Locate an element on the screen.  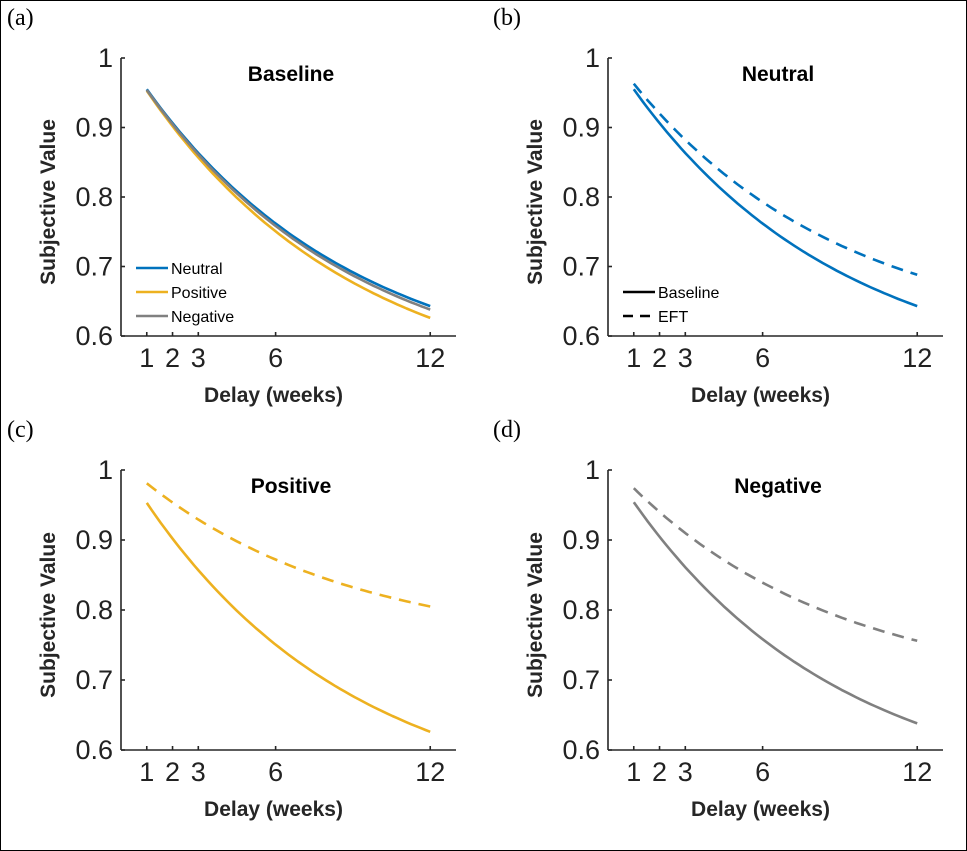
series-line-positive is located at coordinates (288, 204).